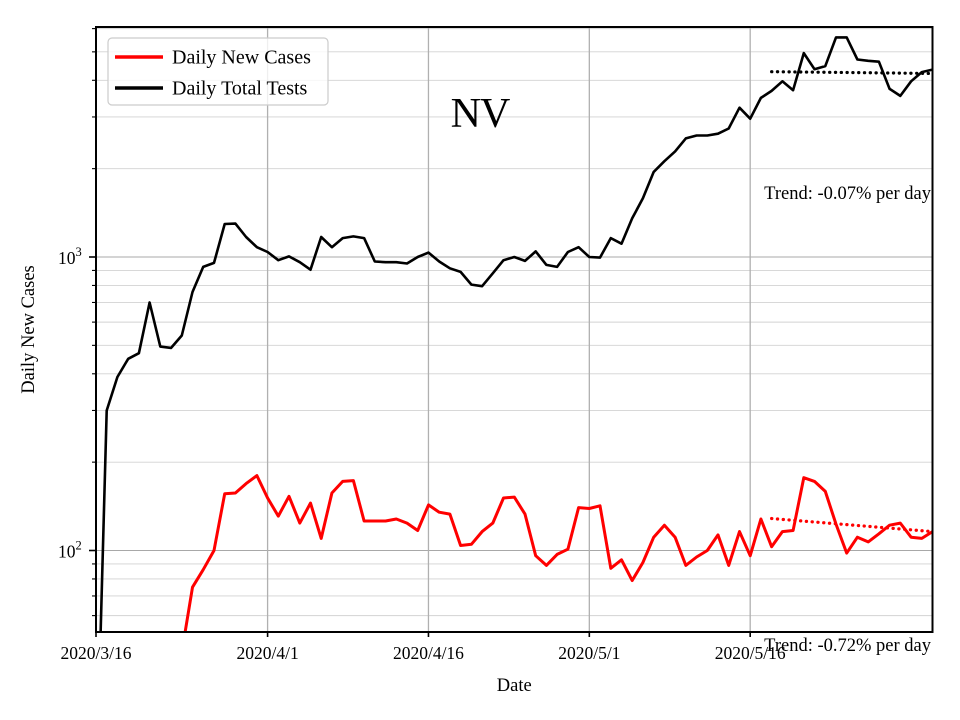 The height and width of the screenshot is (720, 960). Describe the element at coordinates (851, 525) in the screenshot. I see `trend-daily-new-cases-trend-dotted-line` at that location.